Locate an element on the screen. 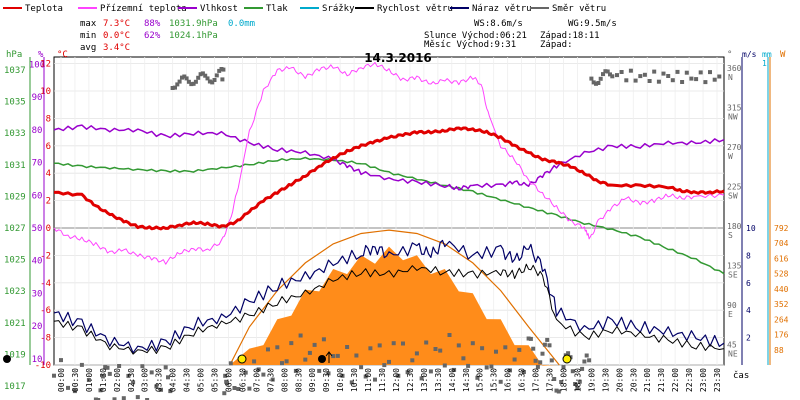 Image resolution: width=800 pixels, height=400 pixels. tick-temp: 6 is located at coordinates (48, 147).